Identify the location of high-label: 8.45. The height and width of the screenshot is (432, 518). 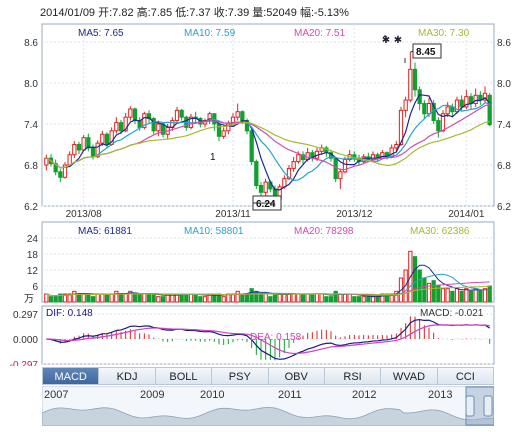
(426, 52).